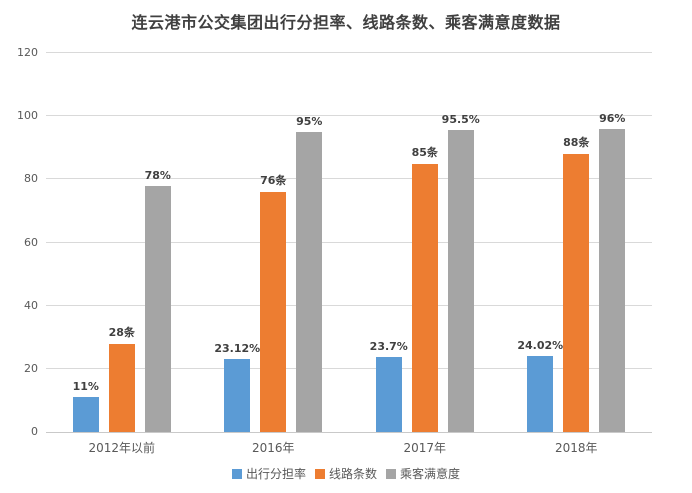  What do you see at coordinates (389, 386) in the screenshot?
I see `bar-series0-cat2: 23.7%` at bounding box center [389, 386].